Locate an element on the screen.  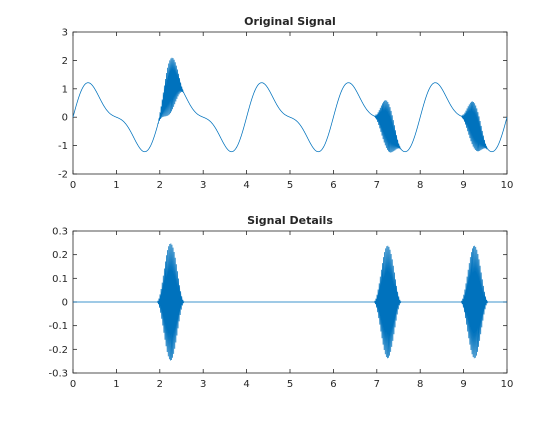
y-tick-label: 0.1 is located at coordinates (60, 279).